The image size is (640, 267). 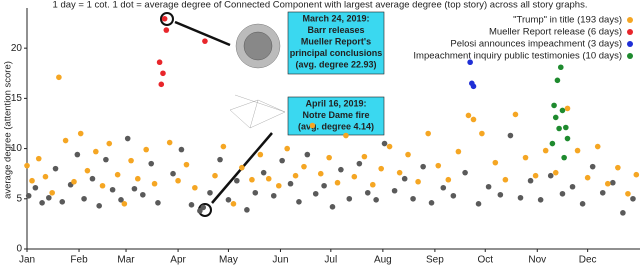 What do you see at coordinates (17, 48) in the screenshot?
I see `y-tick-label: 20` at bounding box center [17, 48].